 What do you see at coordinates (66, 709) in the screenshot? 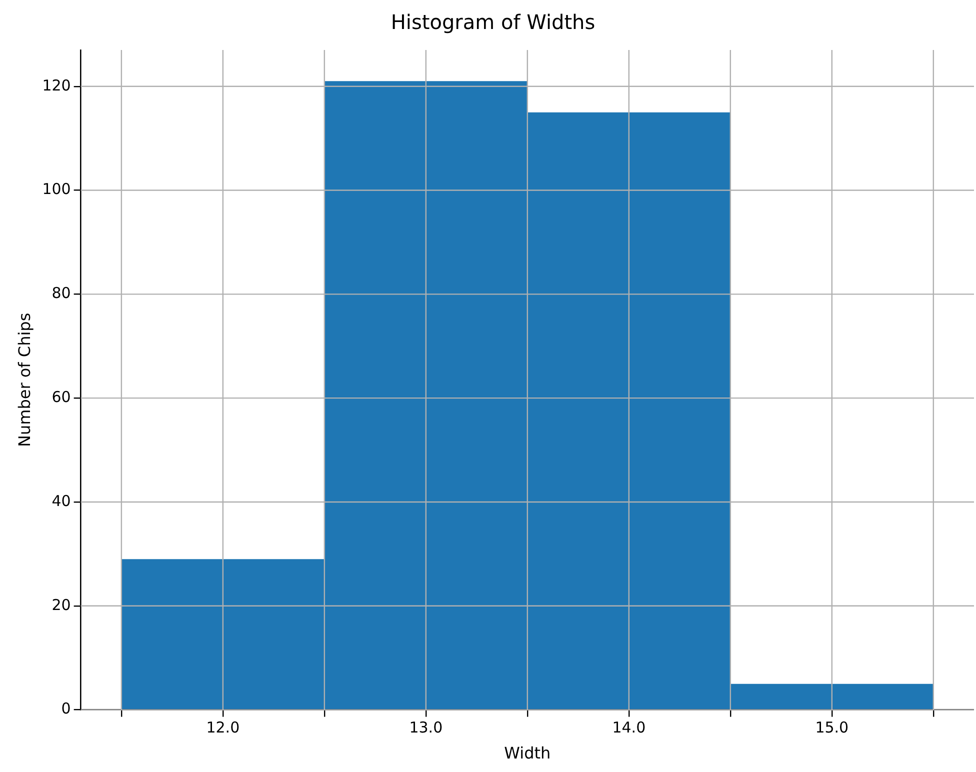
I see `y-tick-label: 0` at bounding box center [66, 709].